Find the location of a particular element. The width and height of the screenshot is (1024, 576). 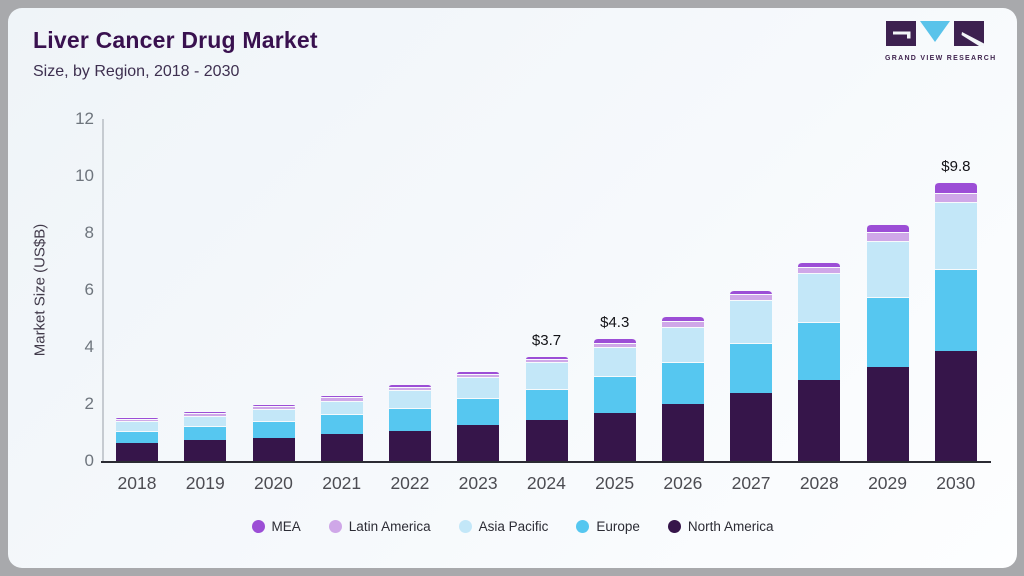

legend-item-north-america: North America is located at coordinates (720, 526).